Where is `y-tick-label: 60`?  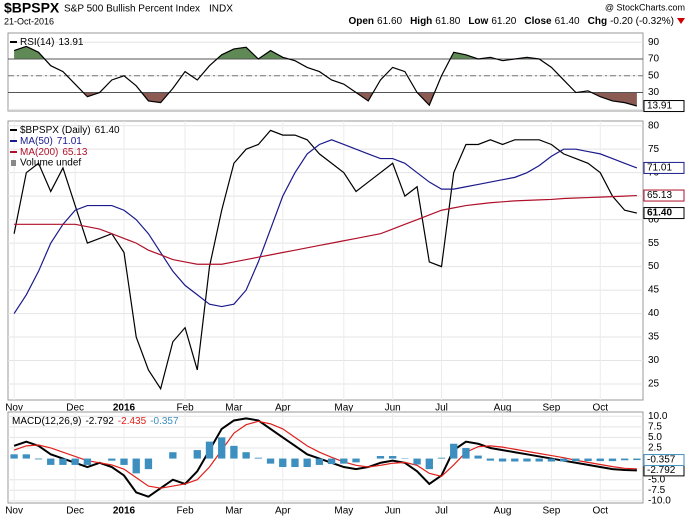 y-tick-label: 60 is located at coordinates (654, 219).